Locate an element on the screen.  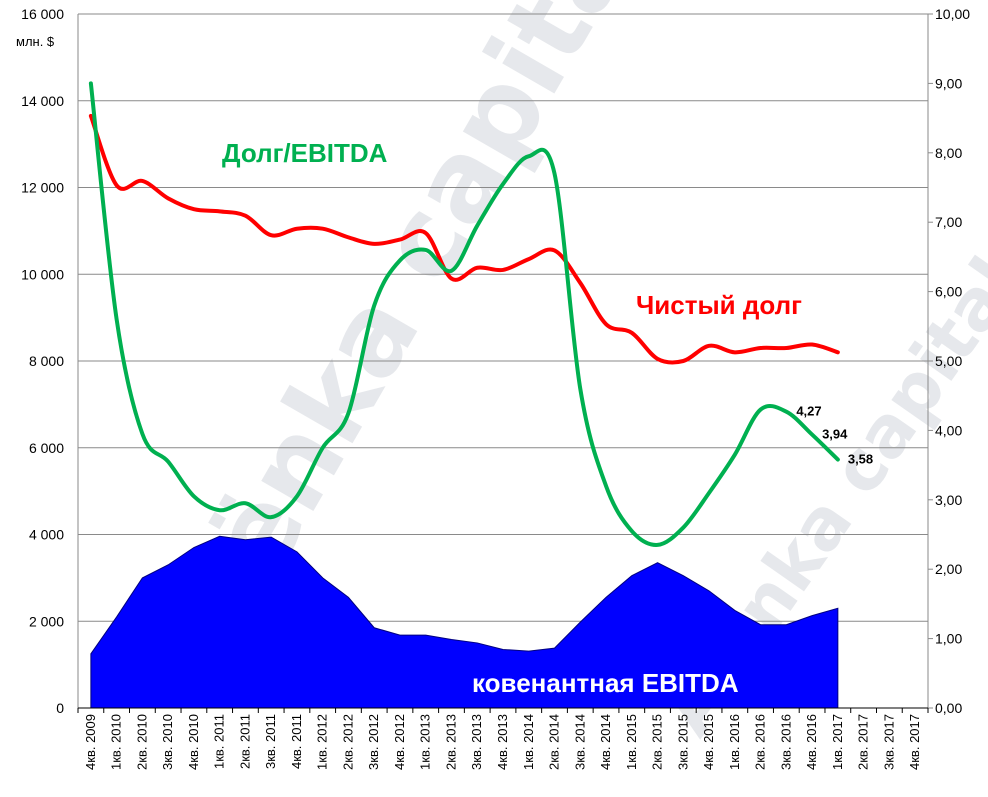
right-tick-label: 7,00 is located at coordinates (948, 222).